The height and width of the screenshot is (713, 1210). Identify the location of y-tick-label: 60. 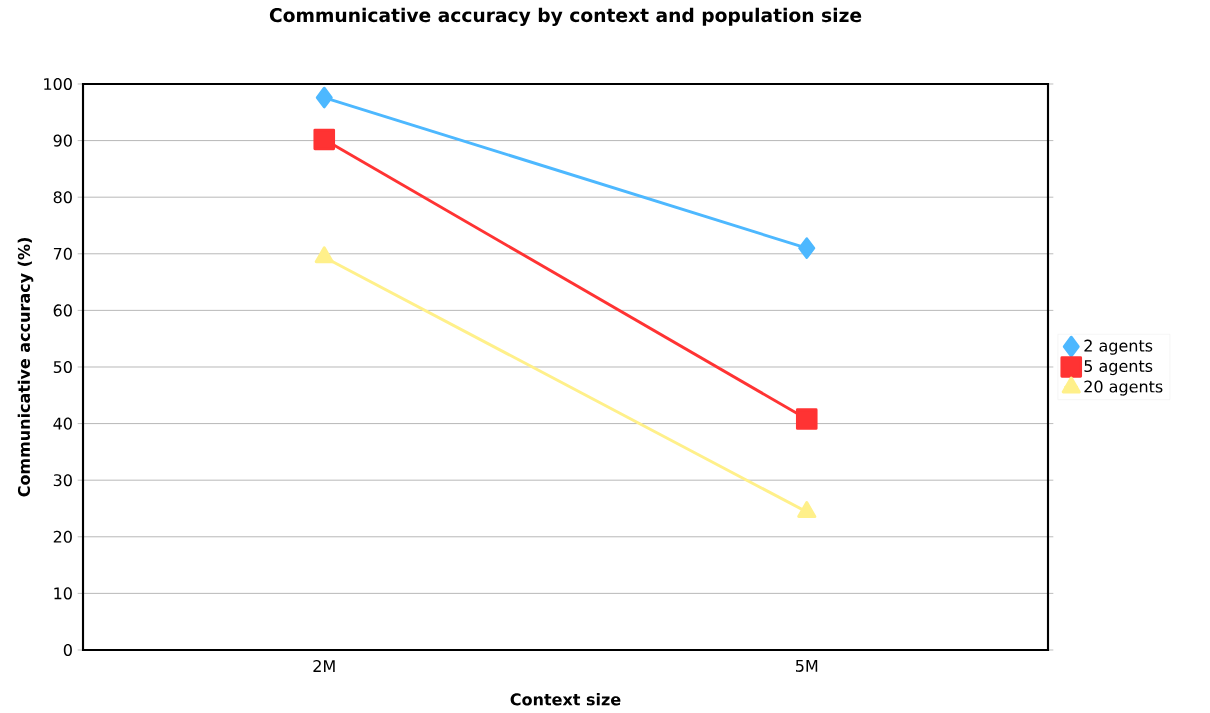
(62, 310).